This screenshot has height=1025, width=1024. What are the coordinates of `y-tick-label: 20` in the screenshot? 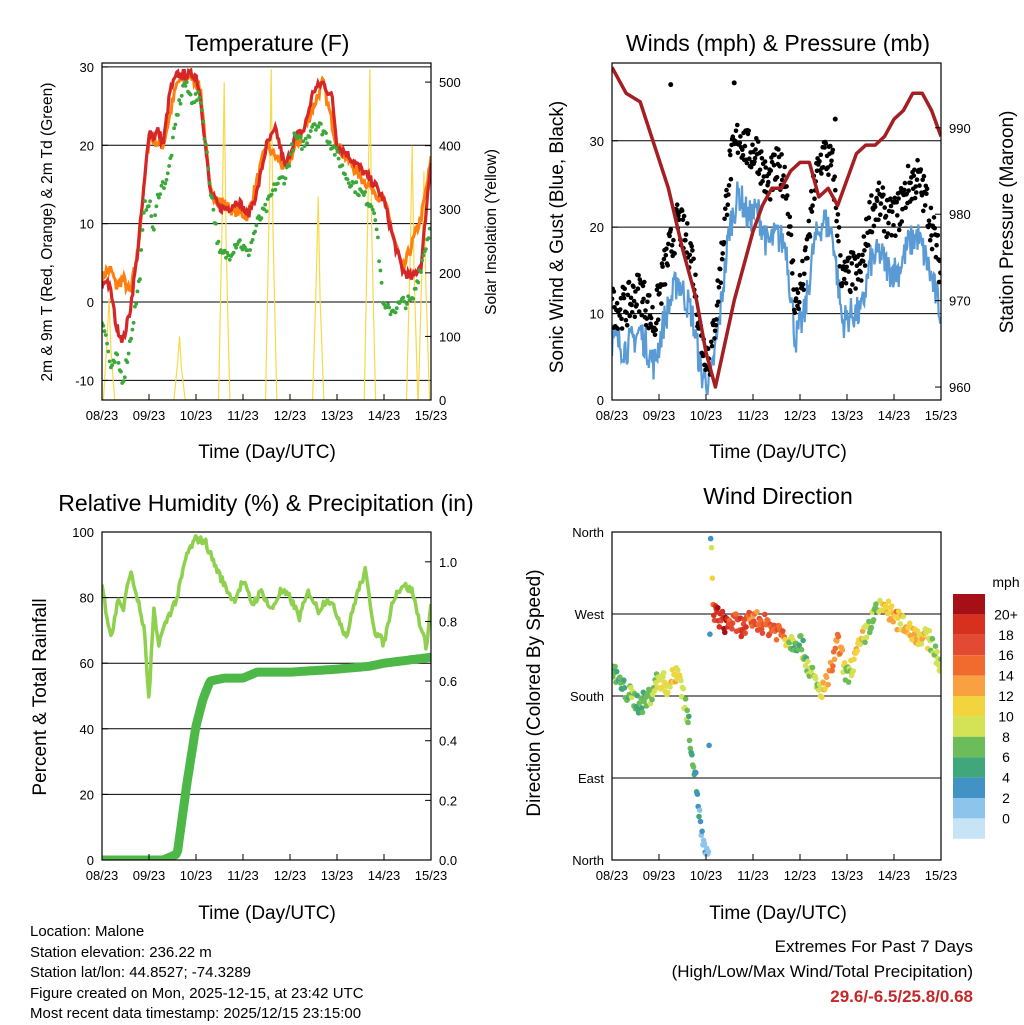 It's located at (87, 794).